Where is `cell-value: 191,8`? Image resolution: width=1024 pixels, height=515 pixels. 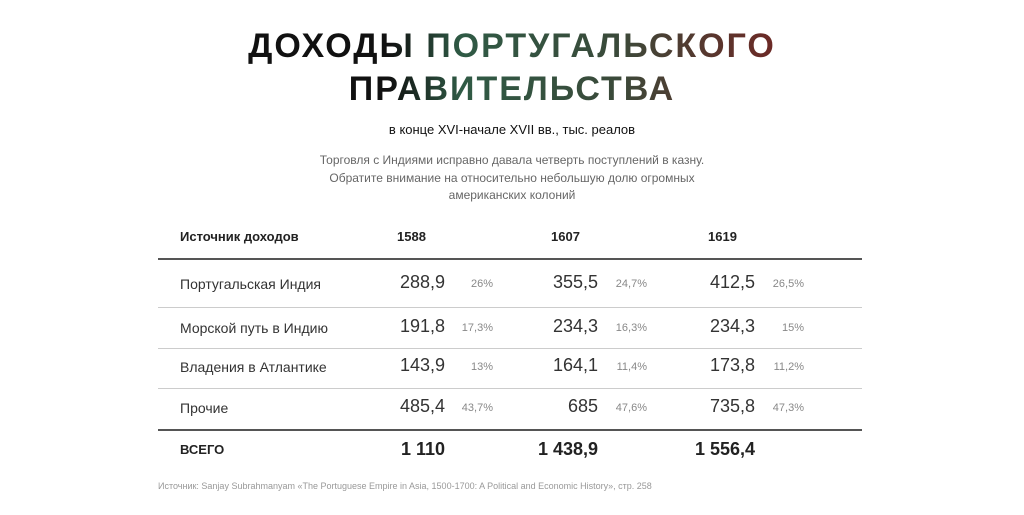 cell-value: 191,8 is located at coordinates (422, 326).